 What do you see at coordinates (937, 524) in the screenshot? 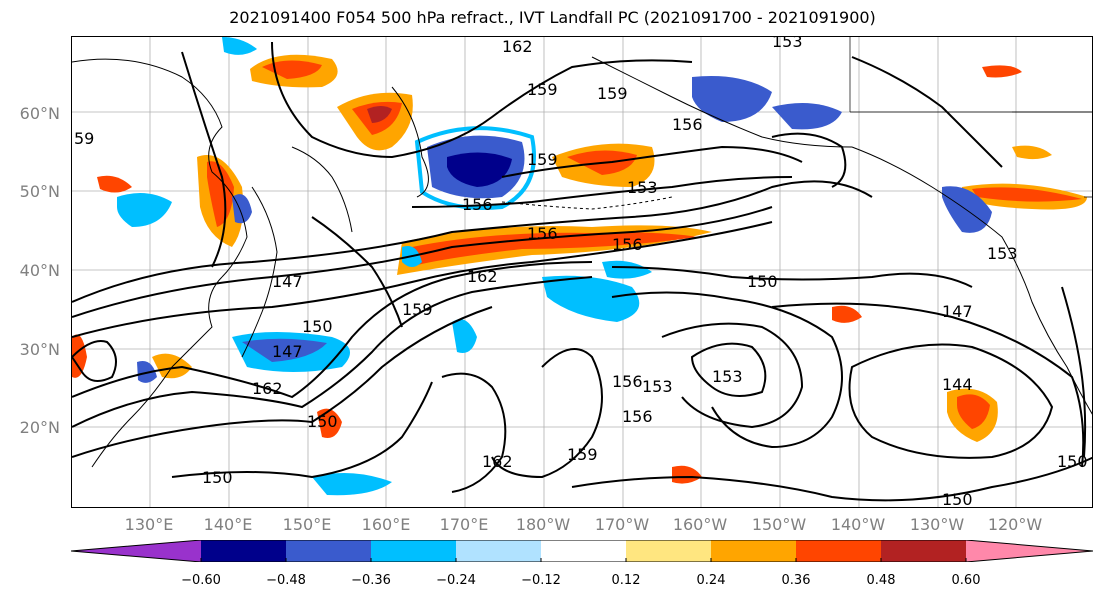
I see `lon-label-130w: 130°W` at bounding box center [937, 524].